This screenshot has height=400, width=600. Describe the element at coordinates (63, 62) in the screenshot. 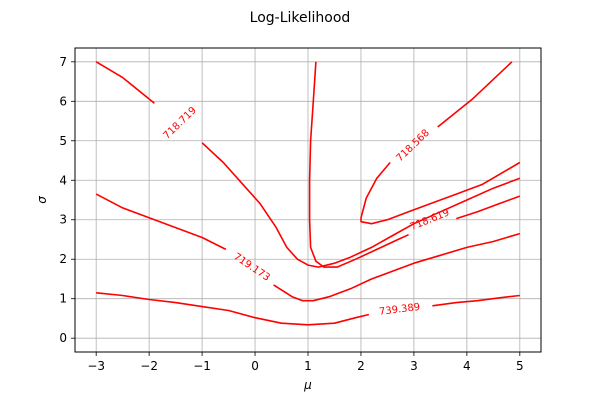

I see `y-tick-label: 7` at that location.